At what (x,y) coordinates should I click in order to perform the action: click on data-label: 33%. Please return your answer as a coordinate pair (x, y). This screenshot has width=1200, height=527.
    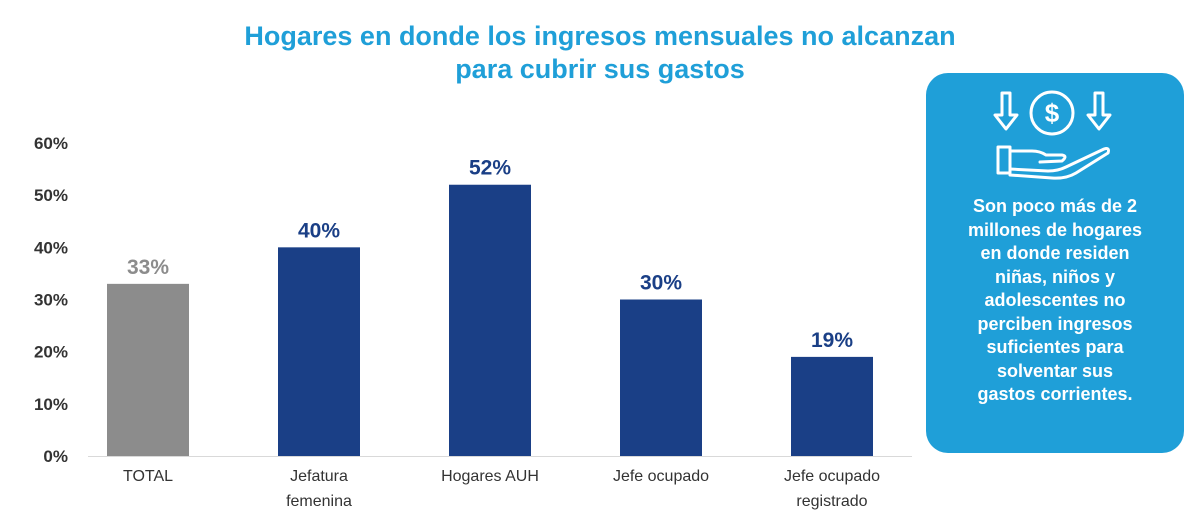
    Looking at the image, I should click on (148, 267).